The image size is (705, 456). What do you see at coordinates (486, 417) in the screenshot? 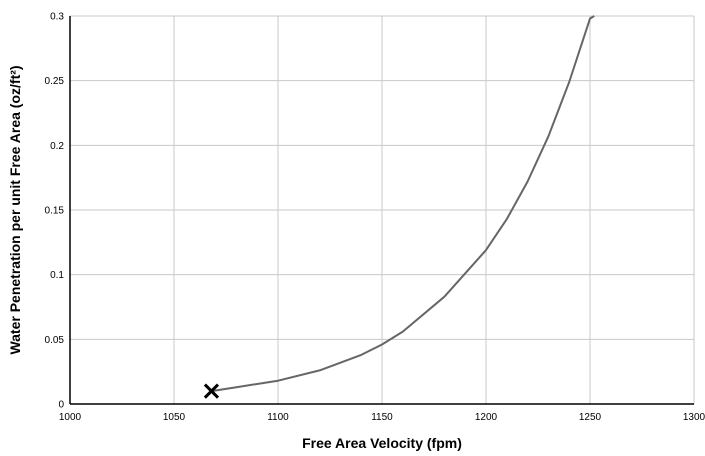
I see `x-tick-label: 1200` at bounding box center [486, 417].